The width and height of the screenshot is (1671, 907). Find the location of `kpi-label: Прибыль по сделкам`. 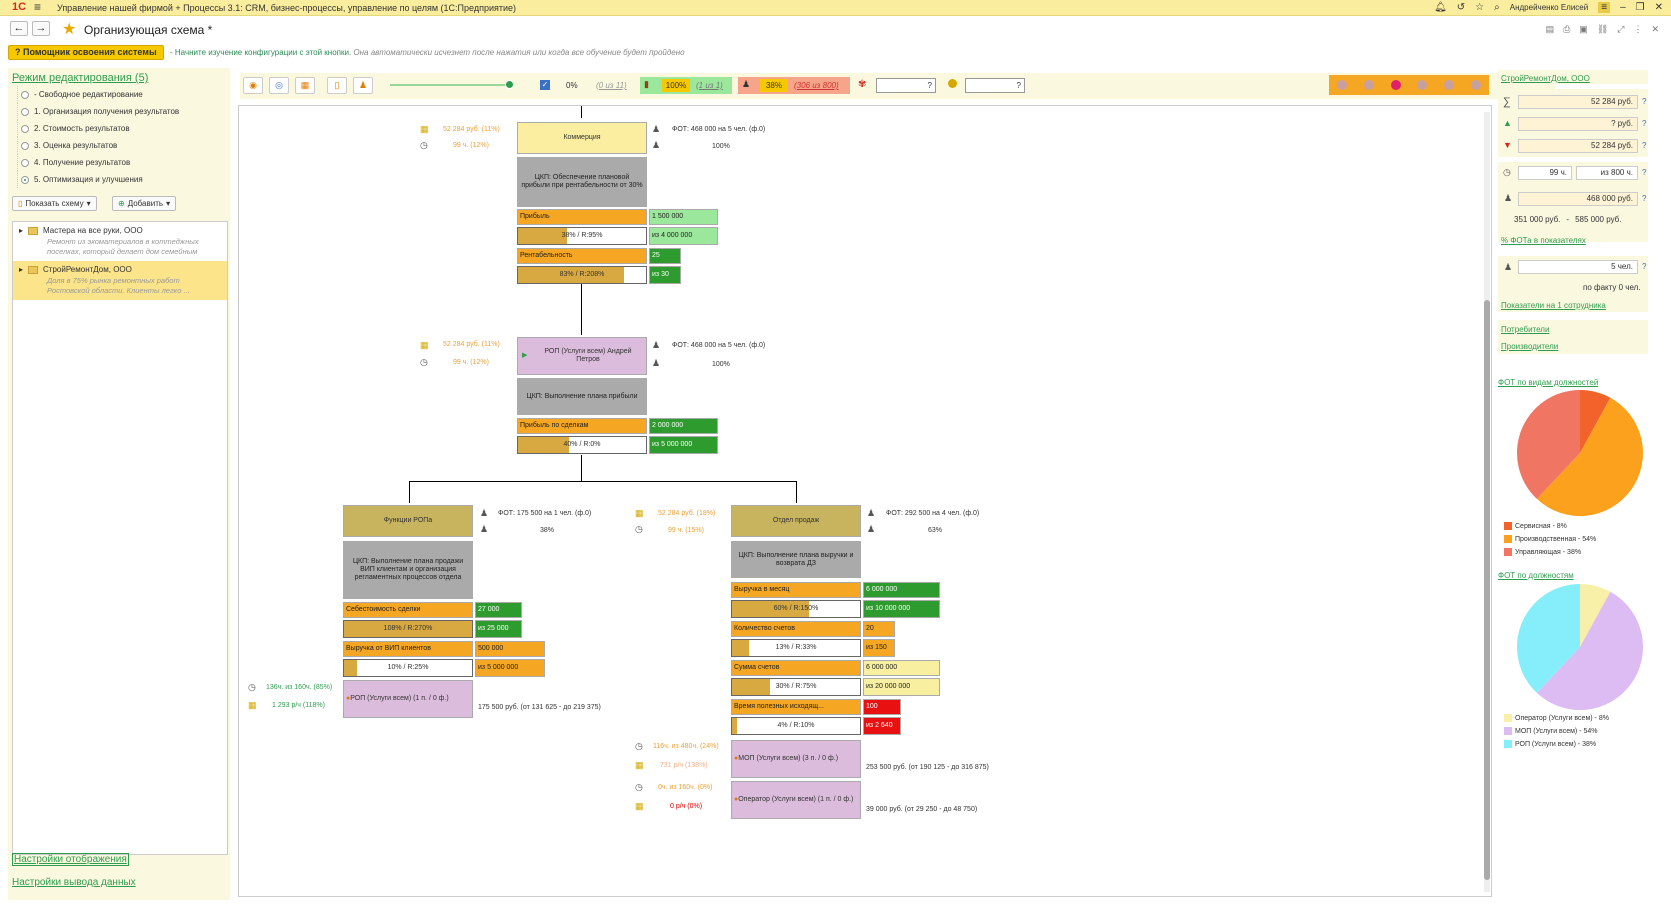

kpi-label: Прибыль по сделкам is located at coordinates (582, 426).